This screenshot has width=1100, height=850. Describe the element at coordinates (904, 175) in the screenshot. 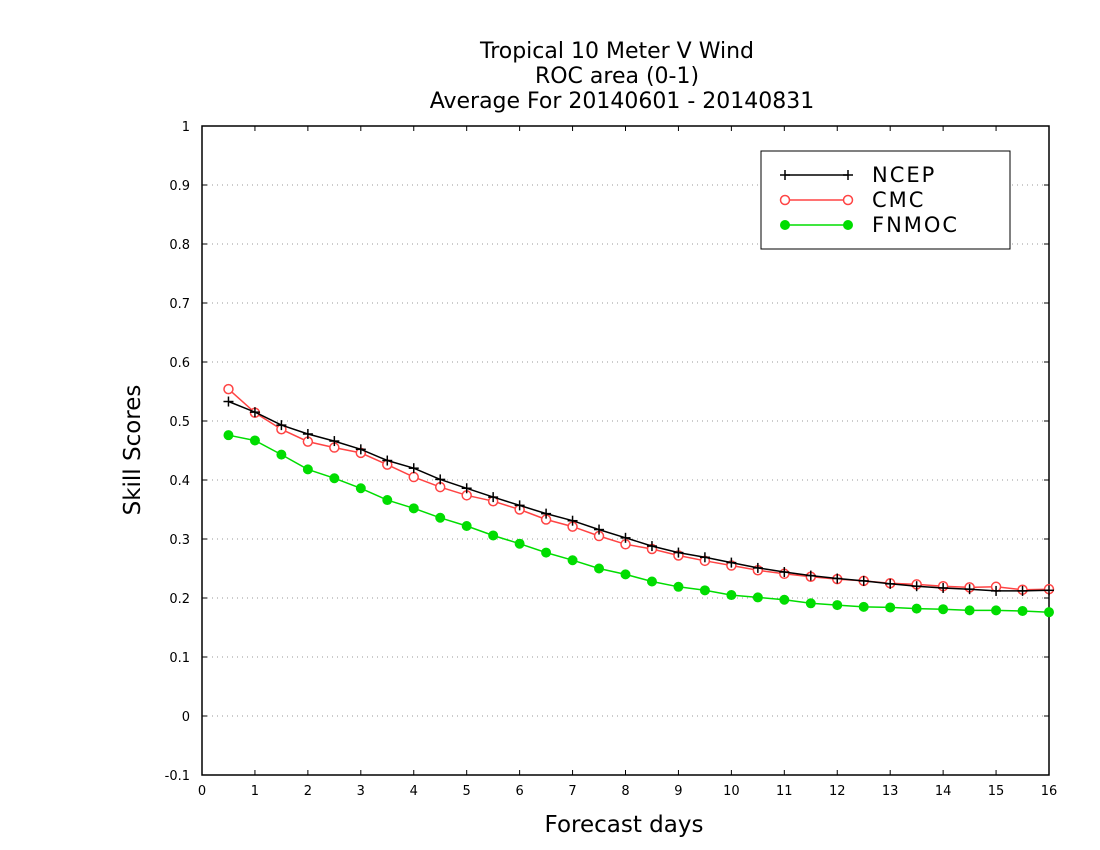

I see `legend-label: NCEP` at that location.